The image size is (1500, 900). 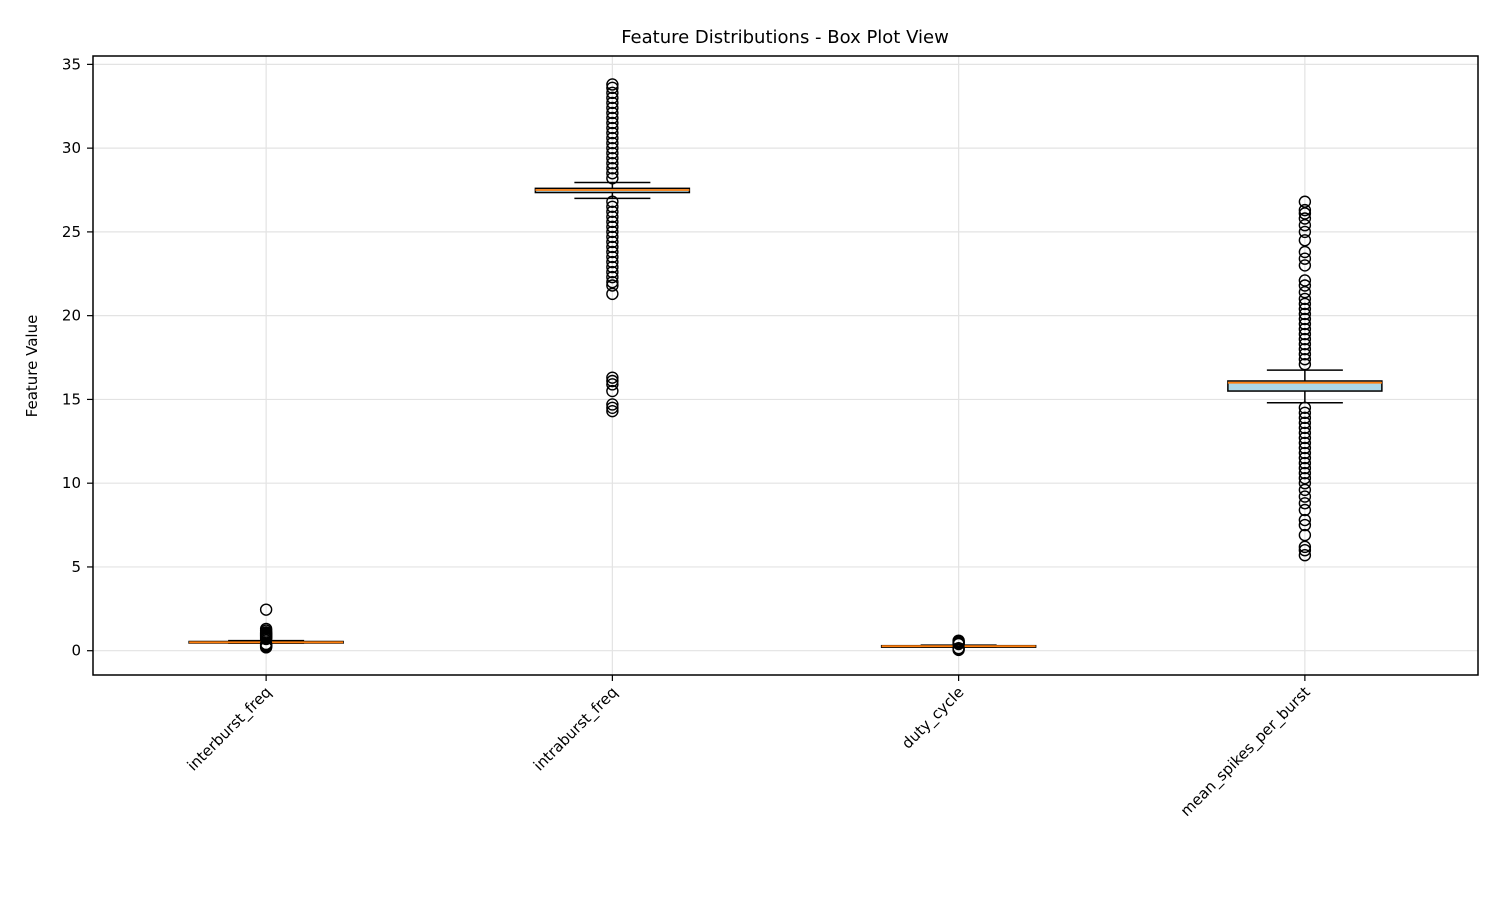 I want to click on y-tick-label: 20, so click(x=71, y=316).